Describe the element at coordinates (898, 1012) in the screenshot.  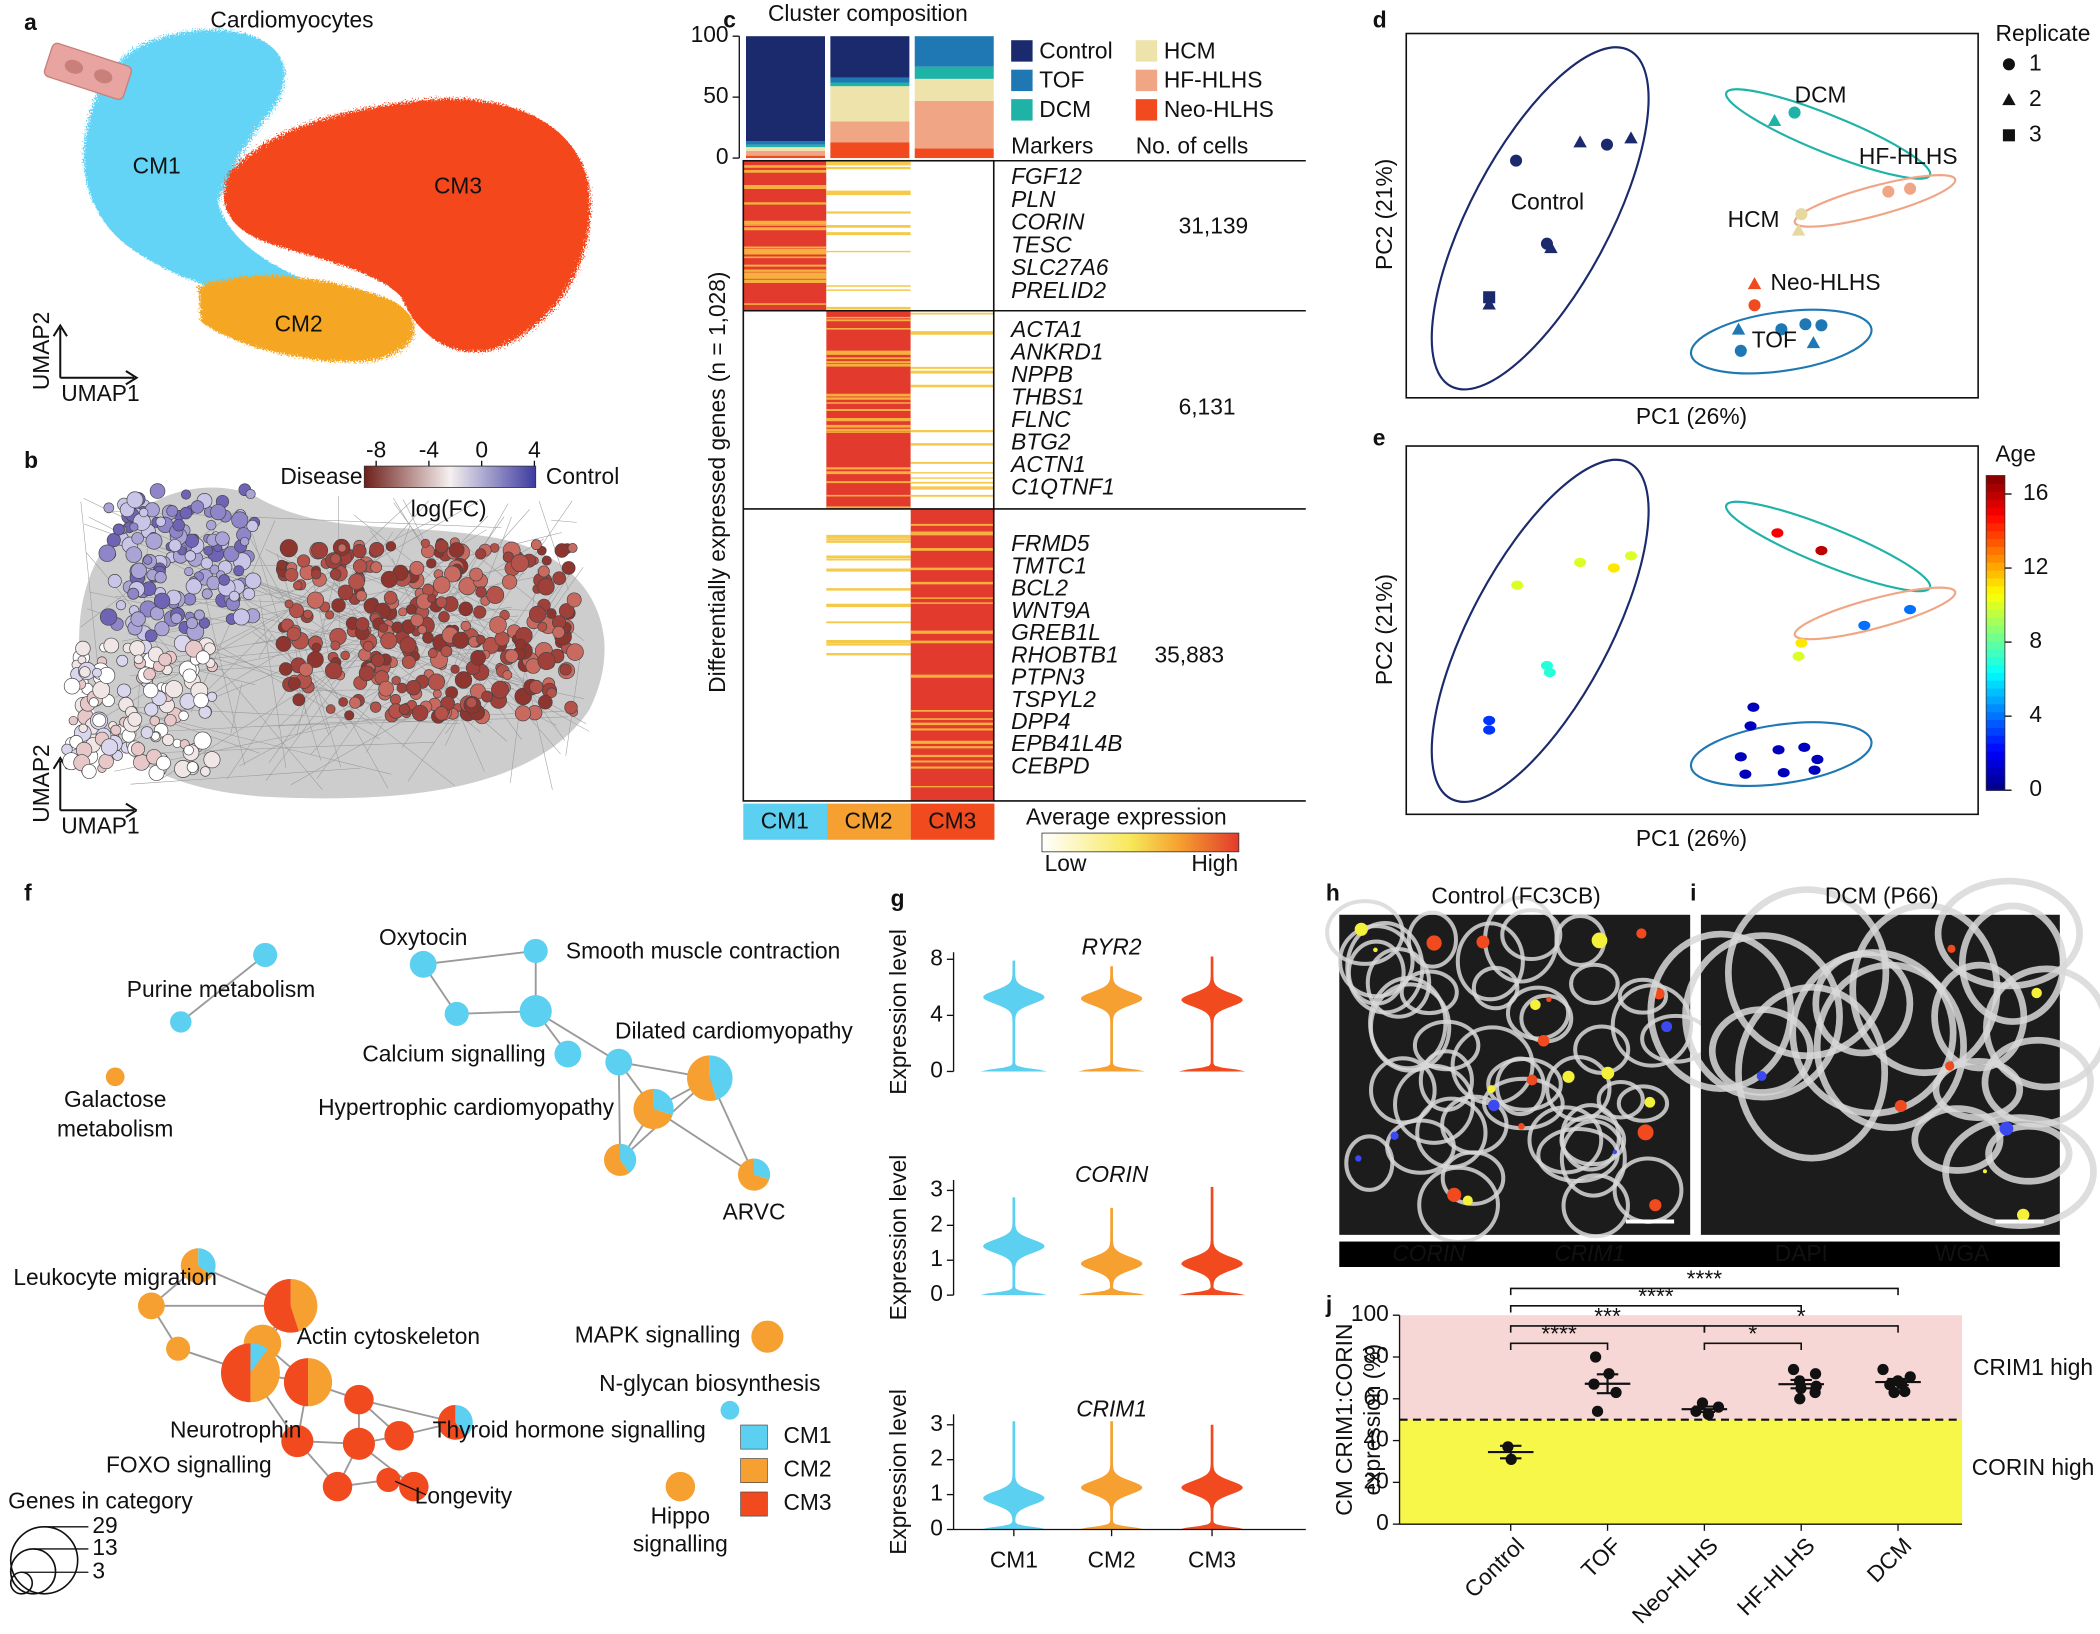
I see `y-axis-label: Expression level` at that location.